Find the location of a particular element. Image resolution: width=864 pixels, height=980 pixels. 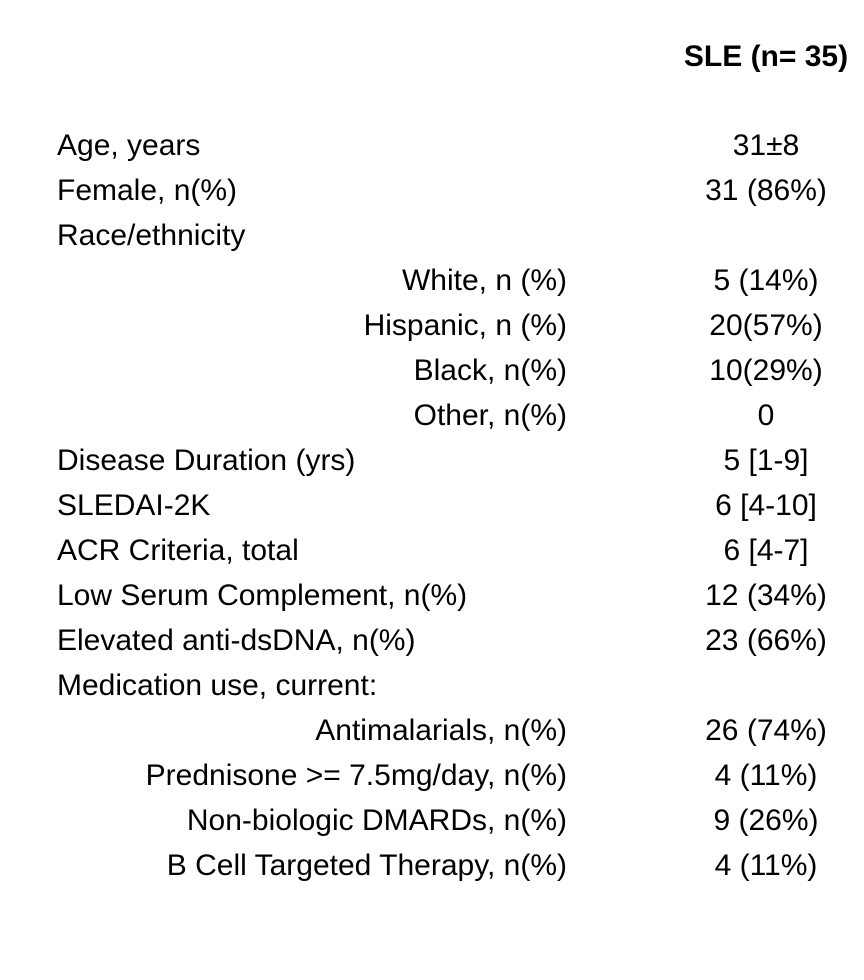

table-row-b-cell-targeted-therapy: B Cell Targeted Therapy, n(%) 4 (11%) is located at coordinates (460, 865).